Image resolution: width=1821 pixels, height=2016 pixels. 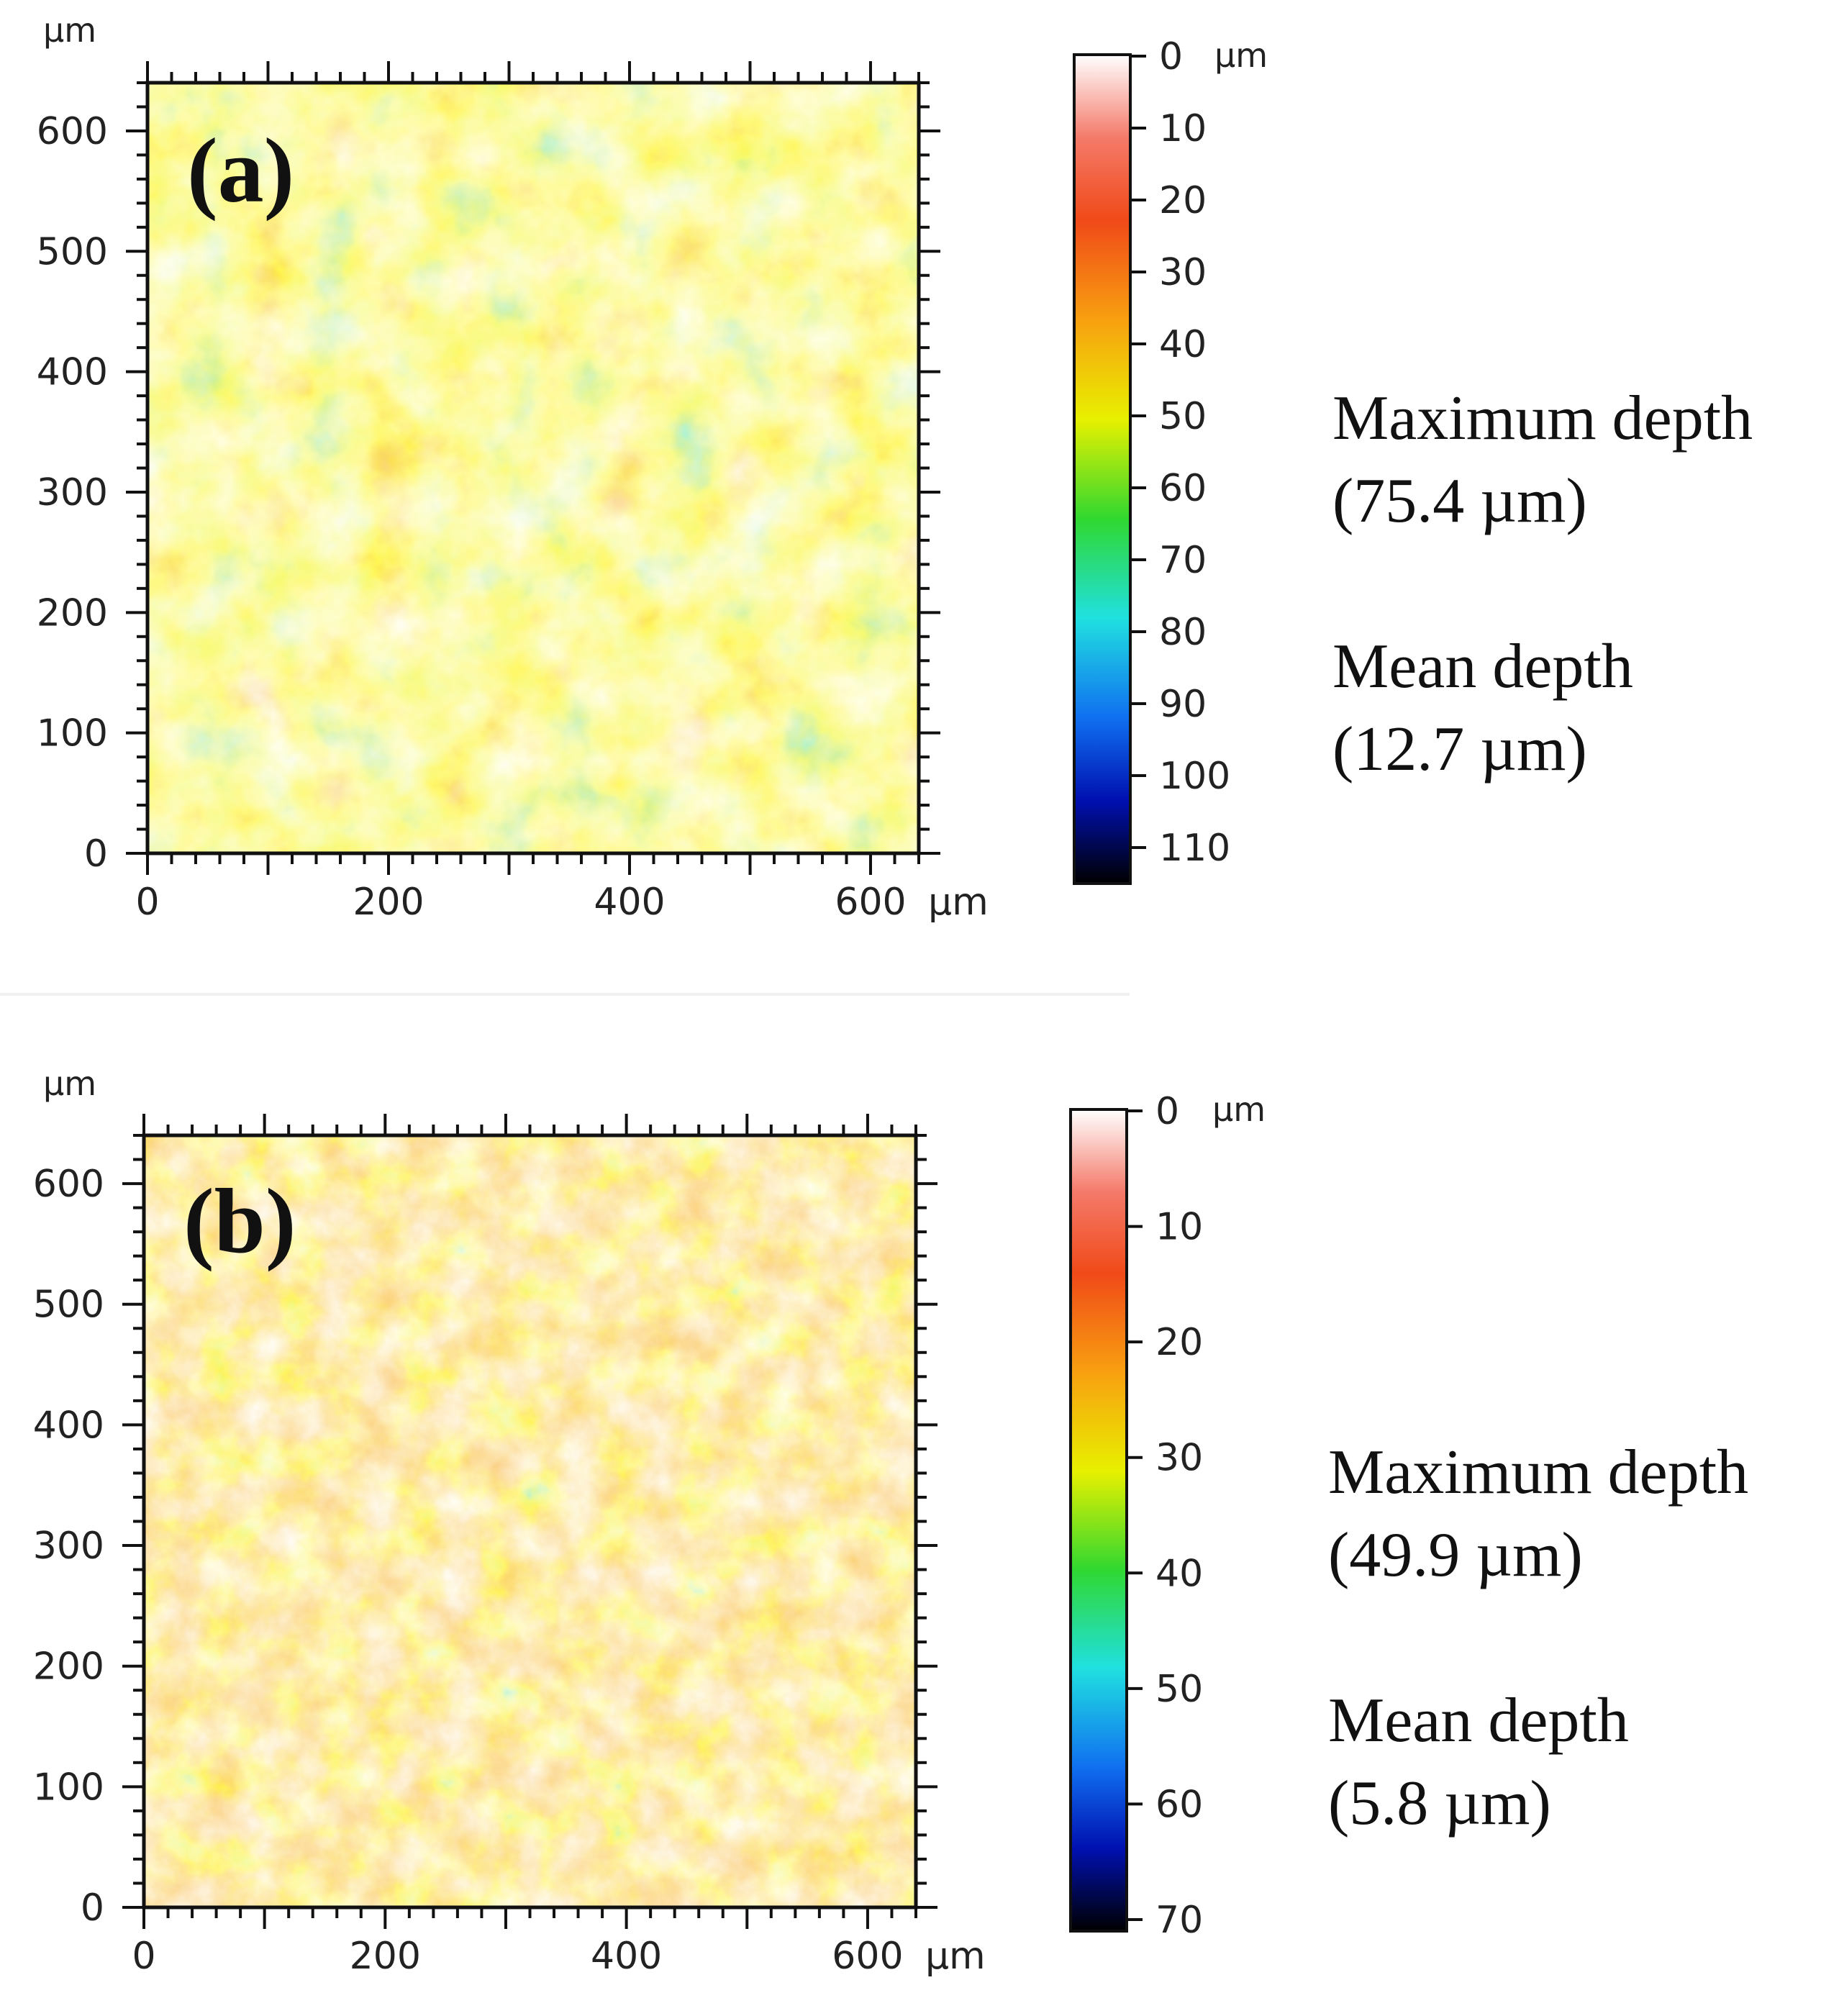 What do you see at coordinates (1459, 749) in the screenshot?
I see `mean-depth-value-a: (12.7 µm)` at bounding box center [1459, 749].